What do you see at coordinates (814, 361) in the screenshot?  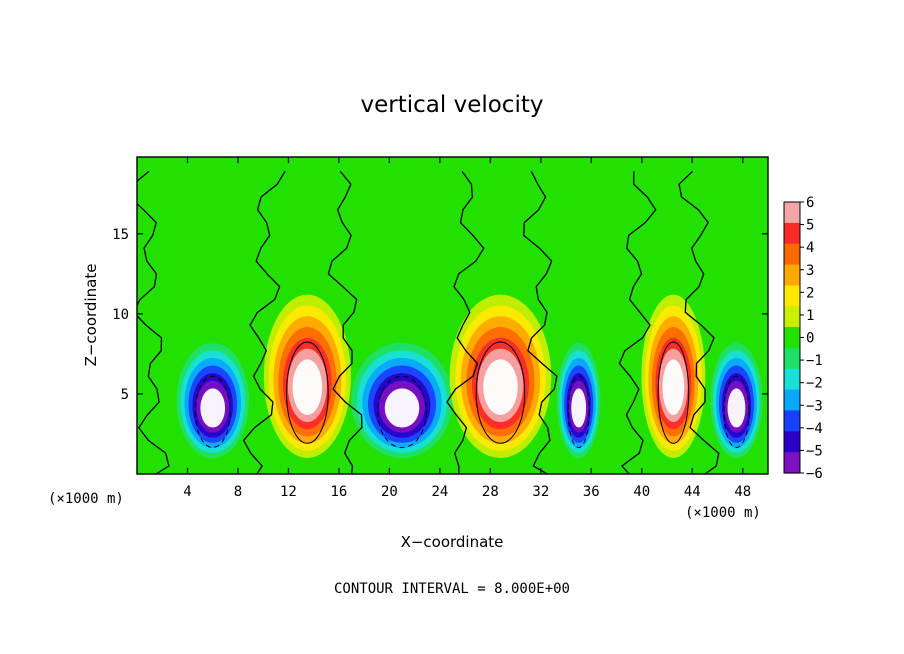 I see `colorbar-label: −1` at bounding box center [814, 361].